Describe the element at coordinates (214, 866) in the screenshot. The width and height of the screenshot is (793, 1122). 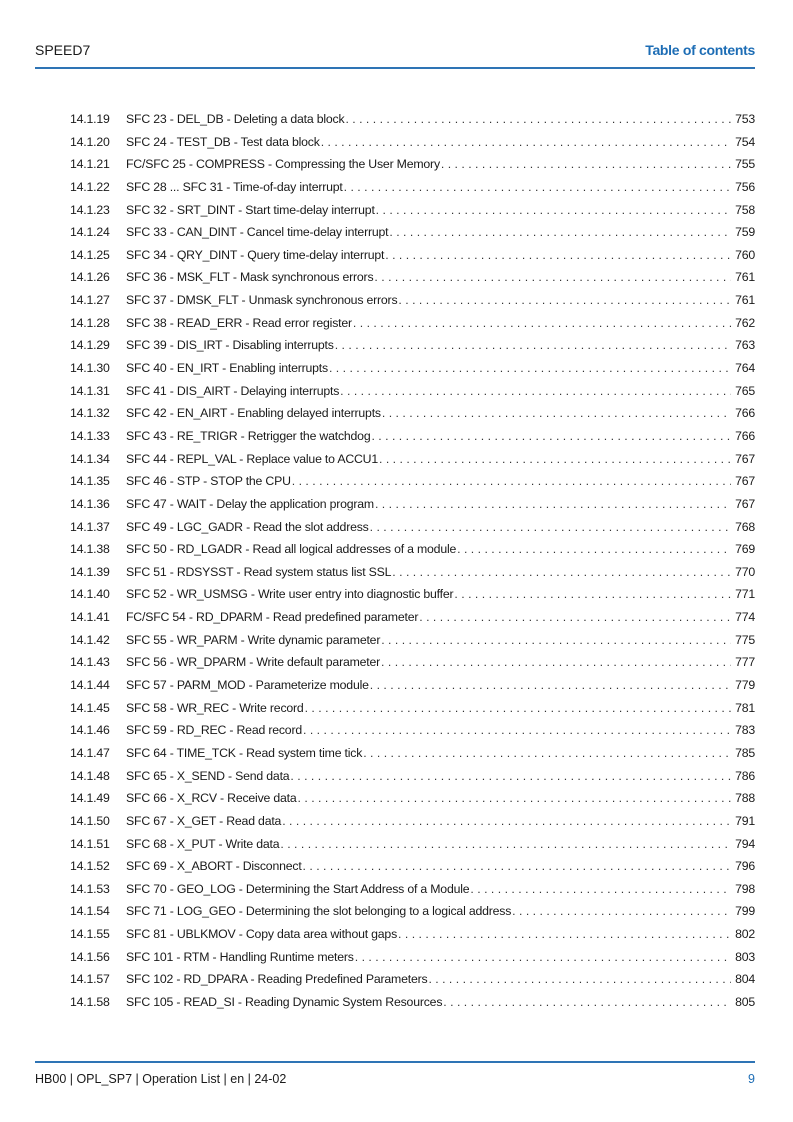
I see `toc-entry-title: SFC 69 - X_ABORT - Disconnect` at that location.